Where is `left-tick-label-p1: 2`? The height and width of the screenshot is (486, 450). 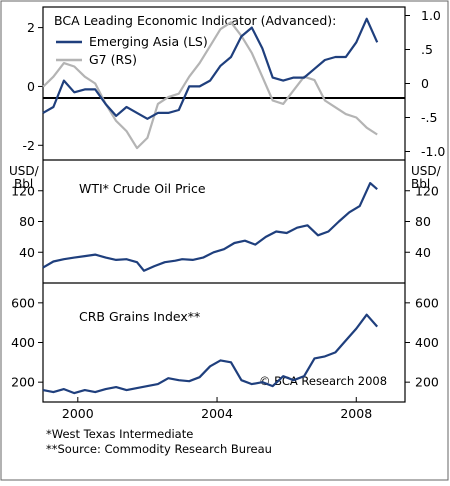
left-tick-label-p1: 2 is located at coordinates (31, 27).